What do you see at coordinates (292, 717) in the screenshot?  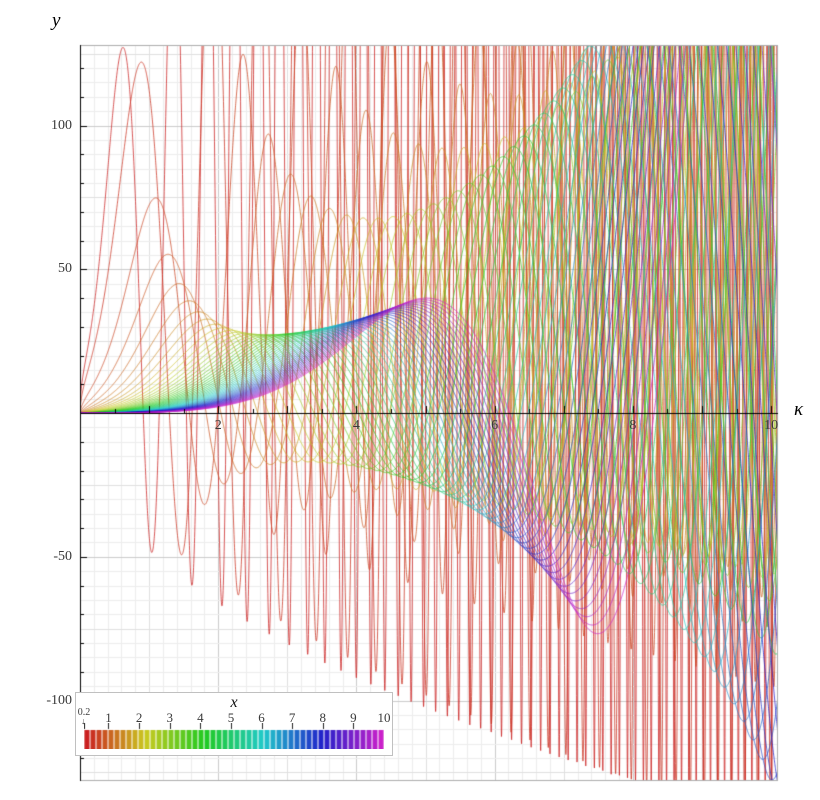 I see `legend-tick-label: 7` at bounding box center [292, 717].